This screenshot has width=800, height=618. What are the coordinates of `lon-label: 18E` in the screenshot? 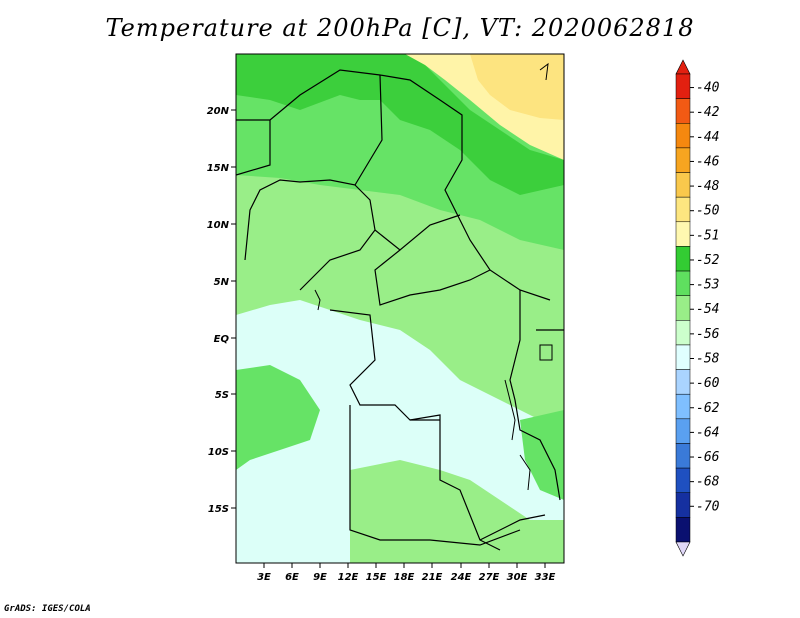 It's located at (404, 577).